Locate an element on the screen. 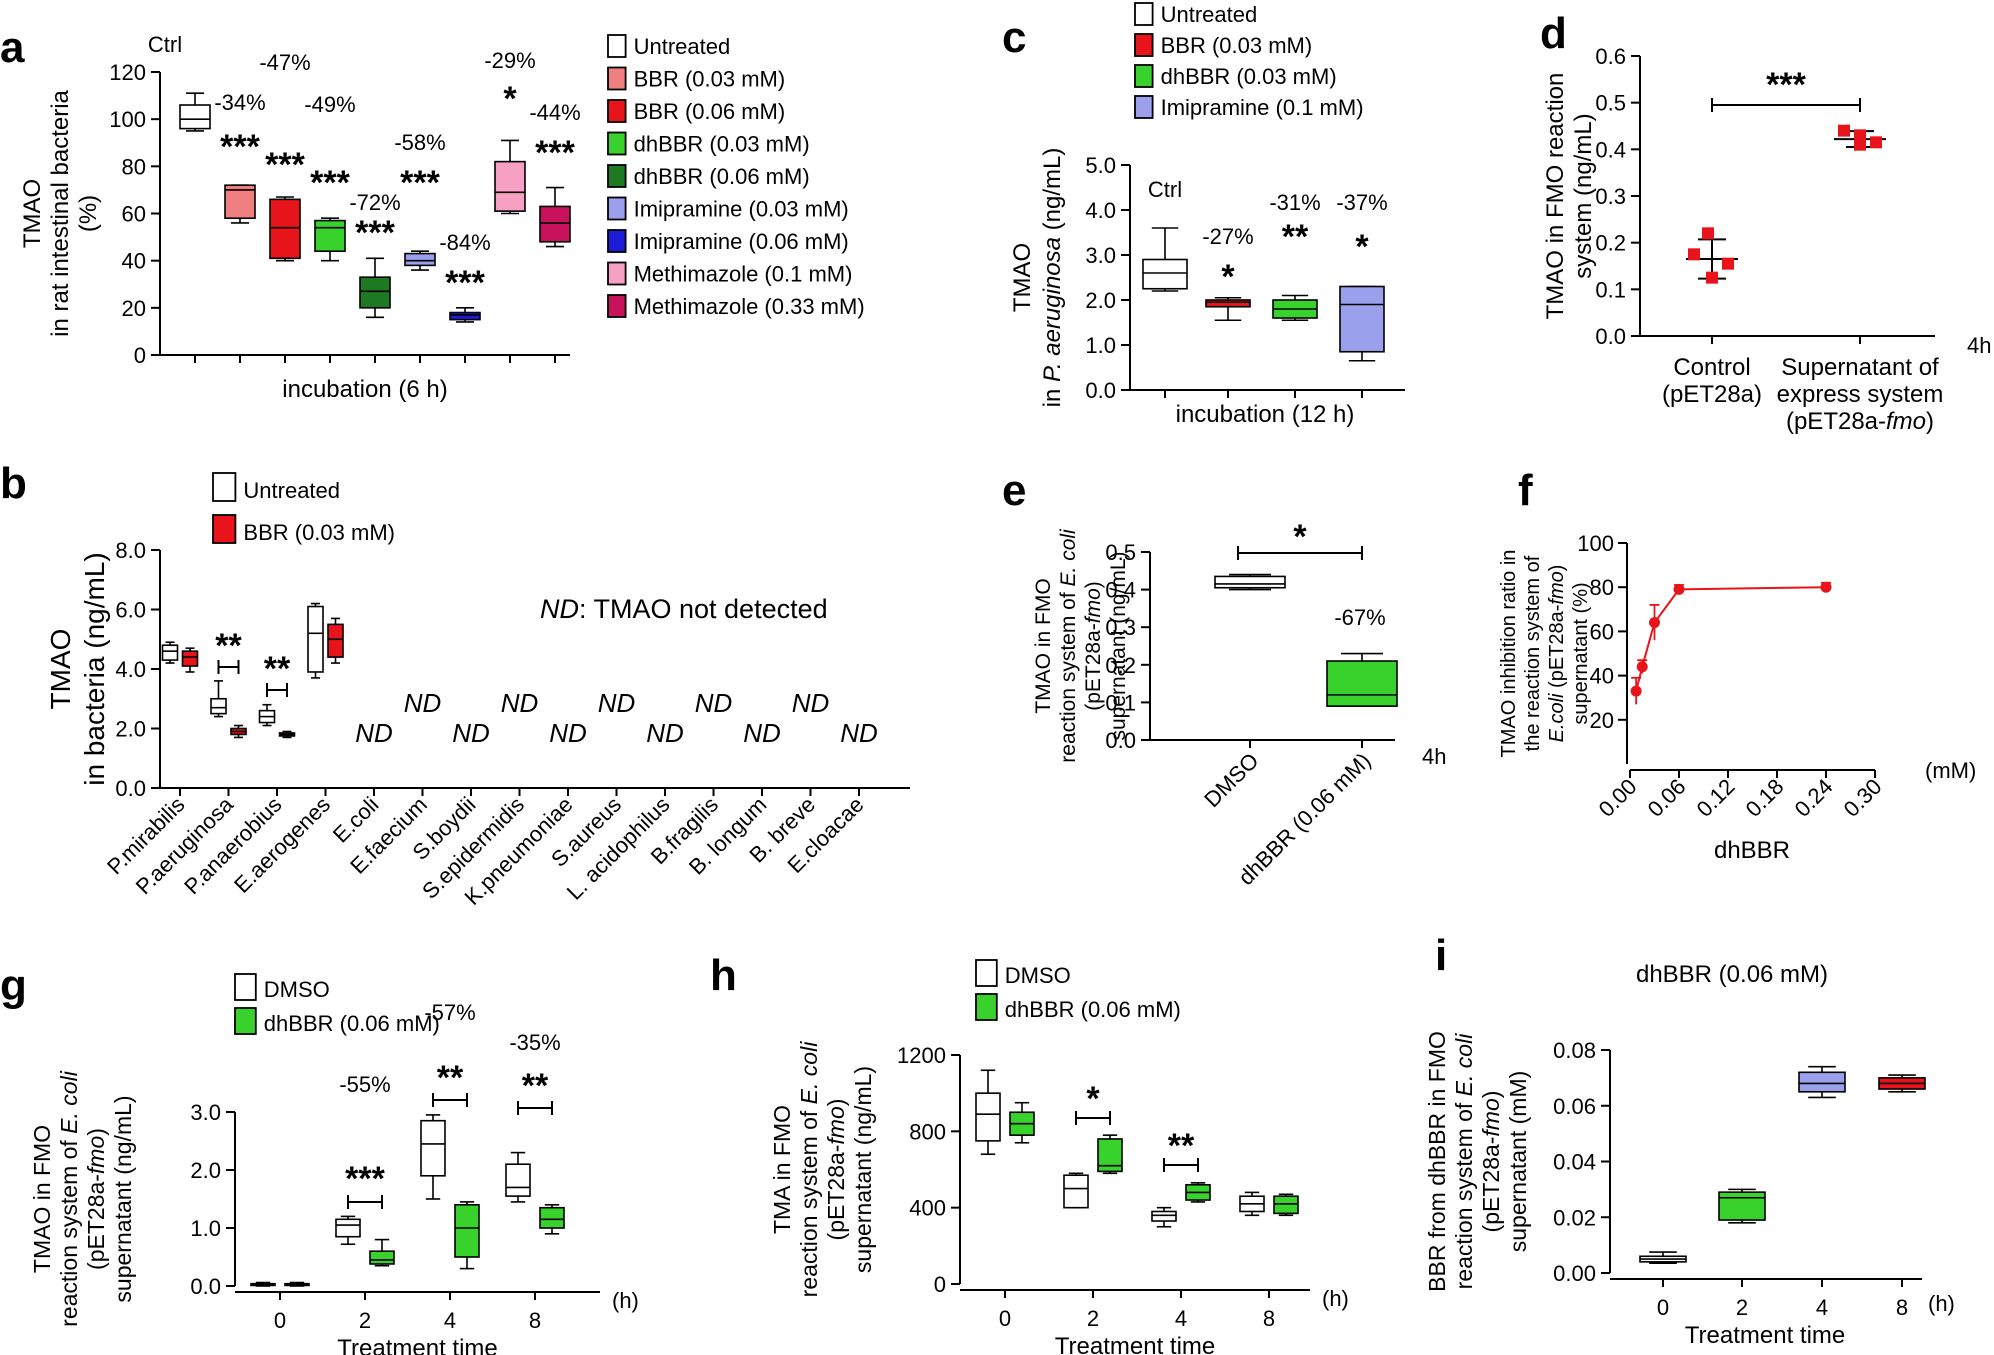  g-y-axis-tick-label: 0.0 is located at coordinates (205, 1286).